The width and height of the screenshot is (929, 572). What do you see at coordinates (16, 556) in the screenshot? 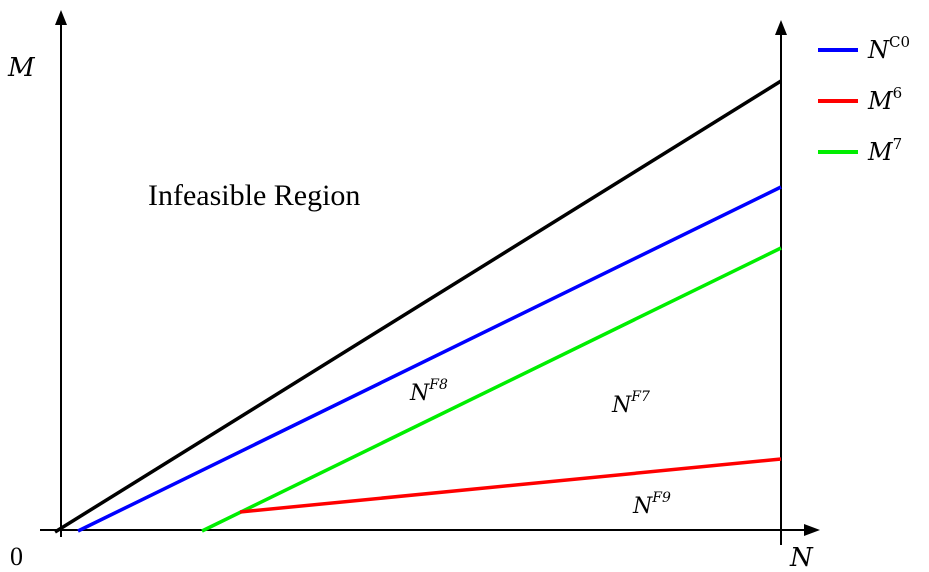
I see `origin-label: 0` at bounding box center [16, 556].